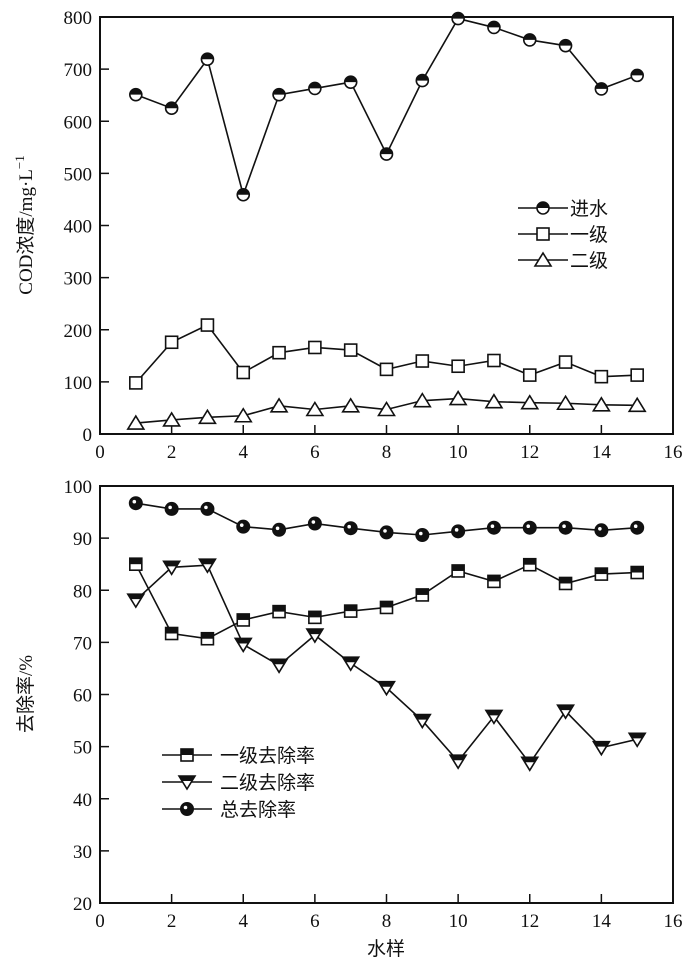 This screenshot has width=700, height=964. Describe the element at coordinates (88, 435) in the screenshot. I see `y-tick-label: 0` at that location.